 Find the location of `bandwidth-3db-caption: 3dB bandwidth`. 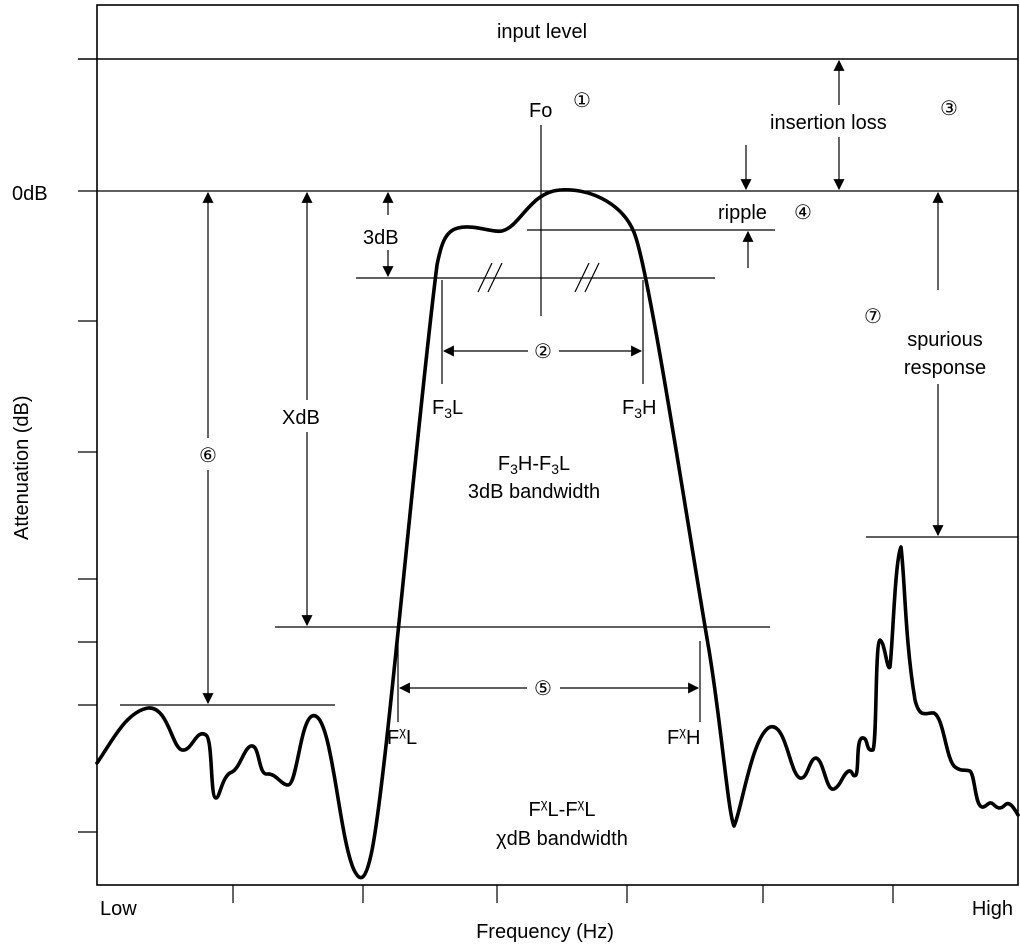

bandwidth-3db-caption: 3dB bandwidth is located at coordinates (534, 492).